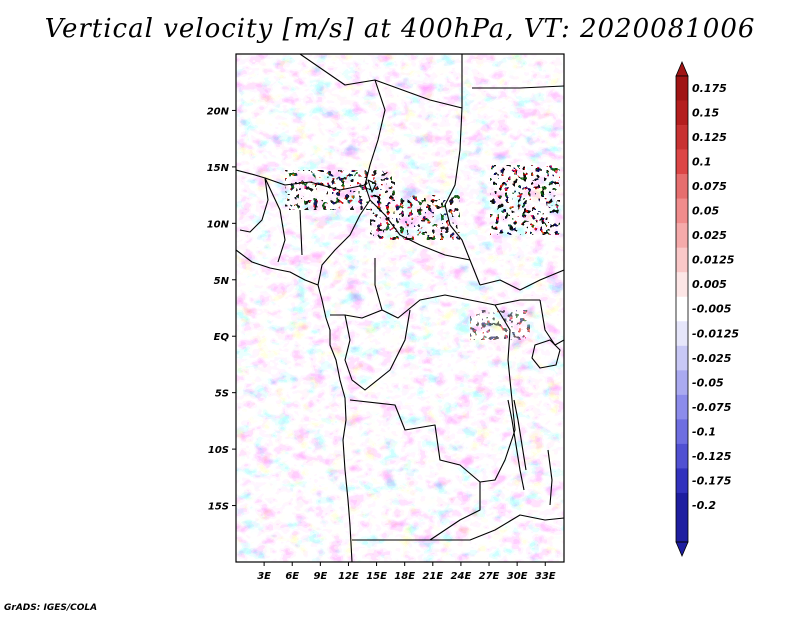 Image resolution: width=800 pixels, height=618 pixels. I want to click on lat-tick-label: 15S, so click(218, 507).